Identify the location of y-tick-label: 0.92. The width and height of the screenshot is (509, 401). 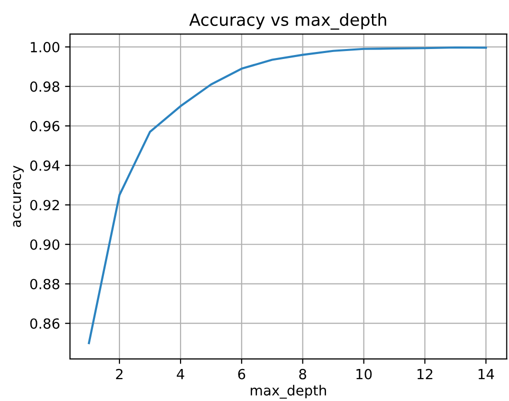
(44, 205).